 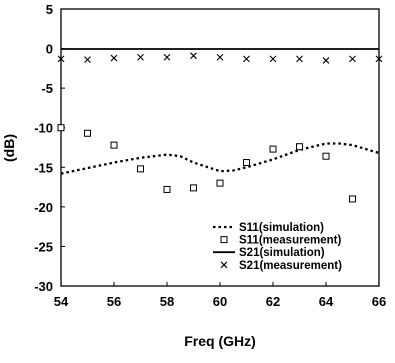 What do you see at coordinates (220, 158) in the screenshot?
I see `s11-simulation-line` at bounding box center [220, 158].